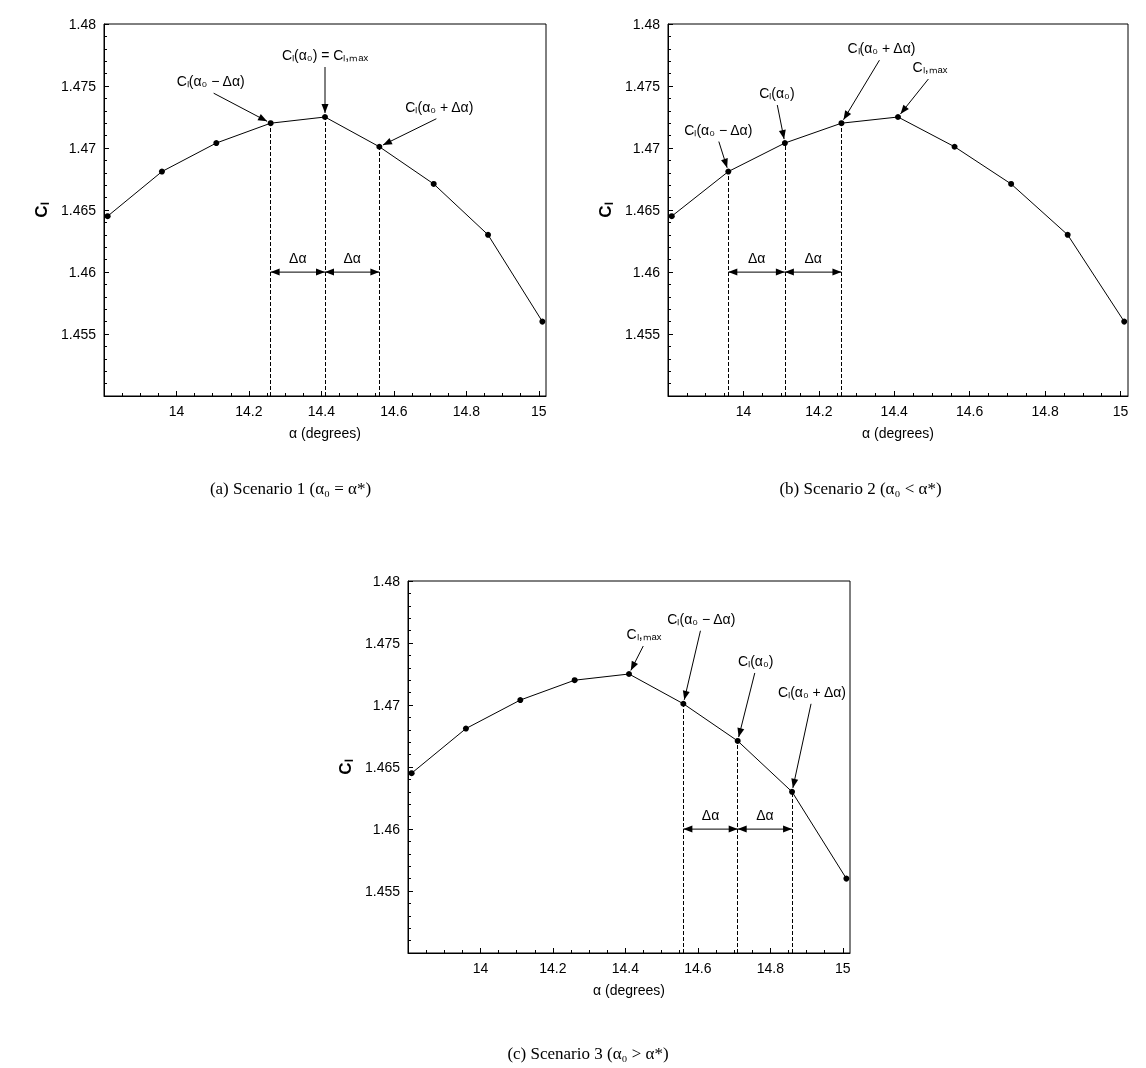 This screenshot has height=1068, width=1146. Describe the element at coordinates (290, 488) in the screenshot. I see `text: (a) Scenario 1 (α₀ = α*)` at that location.